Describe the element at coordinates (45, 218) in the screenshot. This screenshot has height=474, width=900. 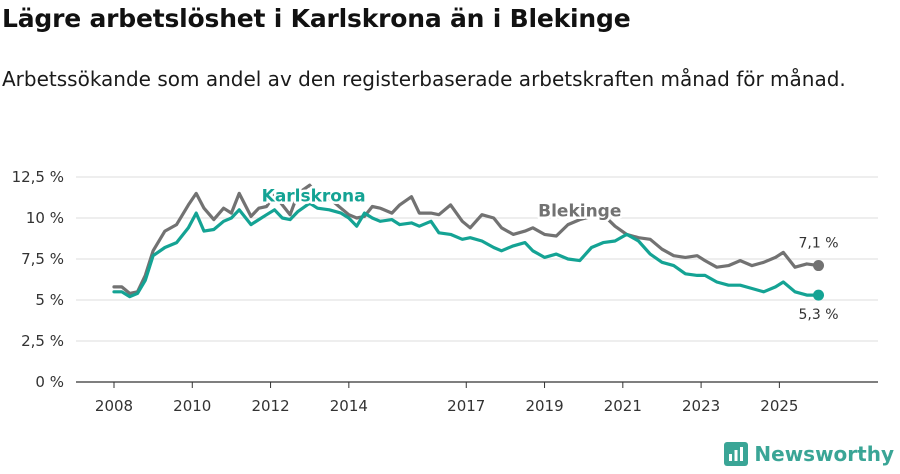
I see `y-tick-label: 10 %` at that location.